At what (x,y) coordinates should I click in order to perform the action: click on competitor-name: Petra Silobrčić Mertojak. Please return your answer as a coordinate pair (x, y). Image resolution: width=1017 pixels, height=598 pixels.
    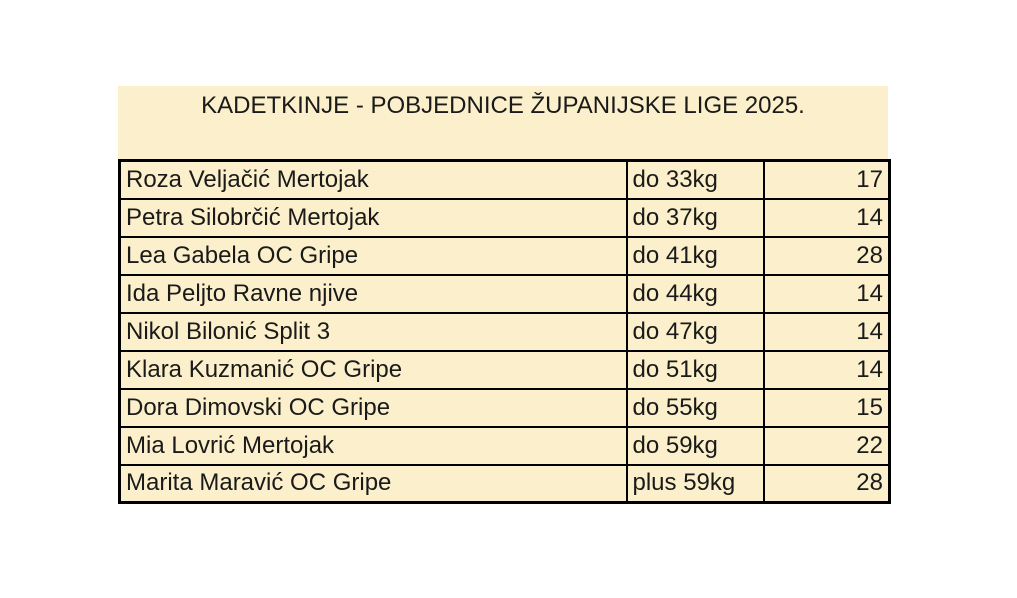
    Looking at the image, I should click on (373, 217).